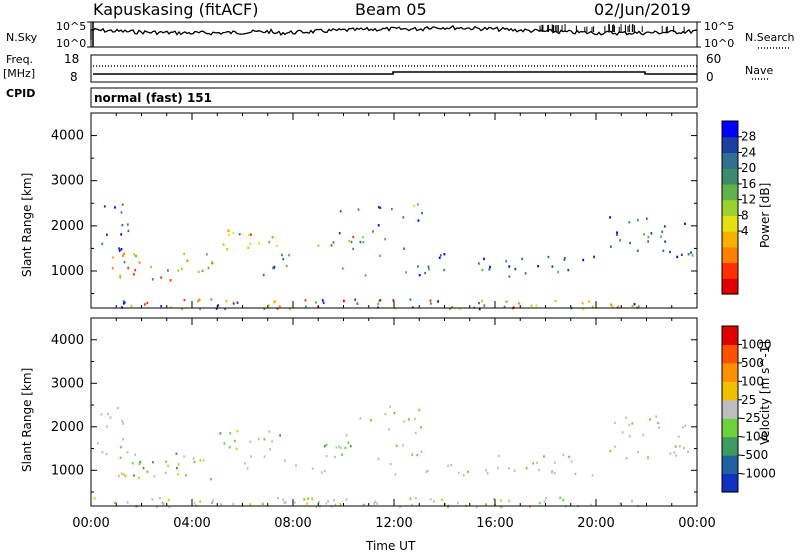  What do you see at coordinates (395, 73) in the screenshot?
I see `nave-trace` at bounding box center [395, 73].